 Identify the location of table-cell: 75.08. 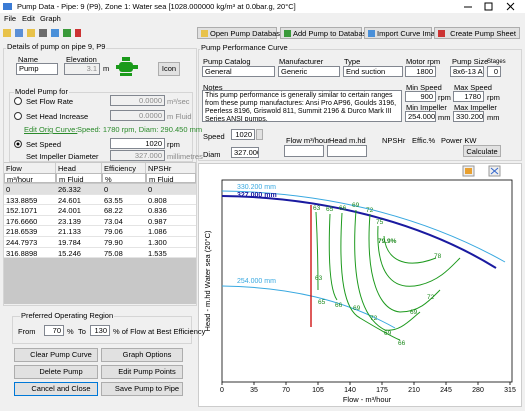
(124, 253).